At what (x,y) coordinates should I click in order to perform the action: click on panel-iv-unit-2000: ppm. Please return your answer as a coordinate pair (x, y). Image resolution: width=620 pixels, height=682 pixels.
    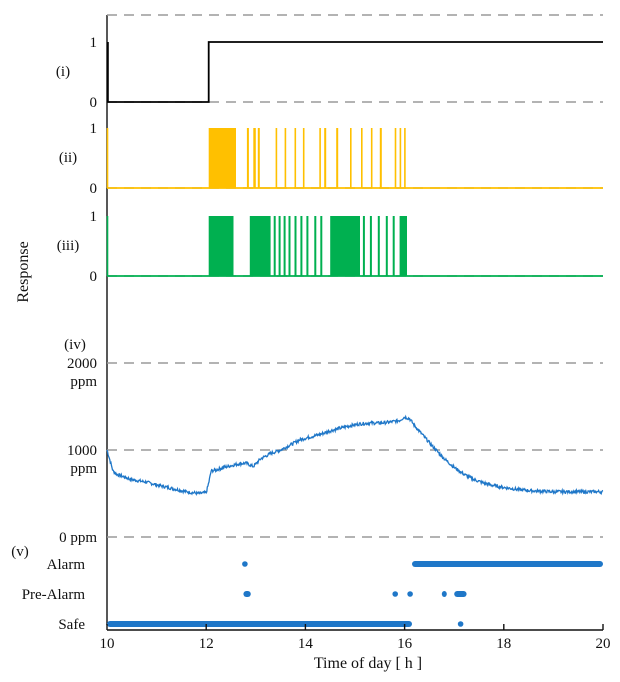
    Looking at the image, I should click on (83, 382).